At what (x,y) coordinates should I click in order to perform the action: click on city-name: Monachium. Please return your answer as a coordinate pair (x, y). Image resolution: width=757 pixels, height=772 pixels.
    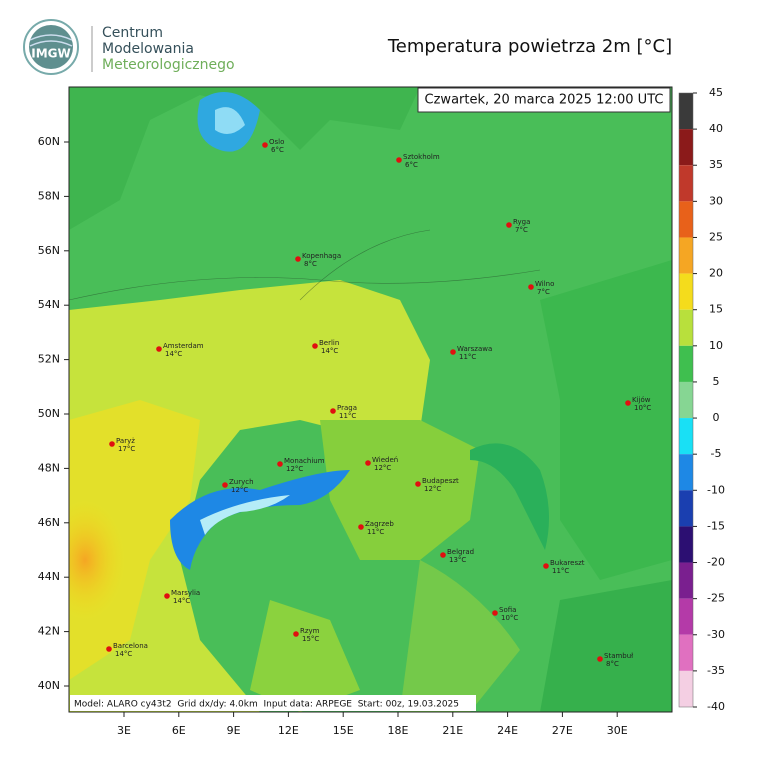
    Looking at the image, I should click on (304, 461).